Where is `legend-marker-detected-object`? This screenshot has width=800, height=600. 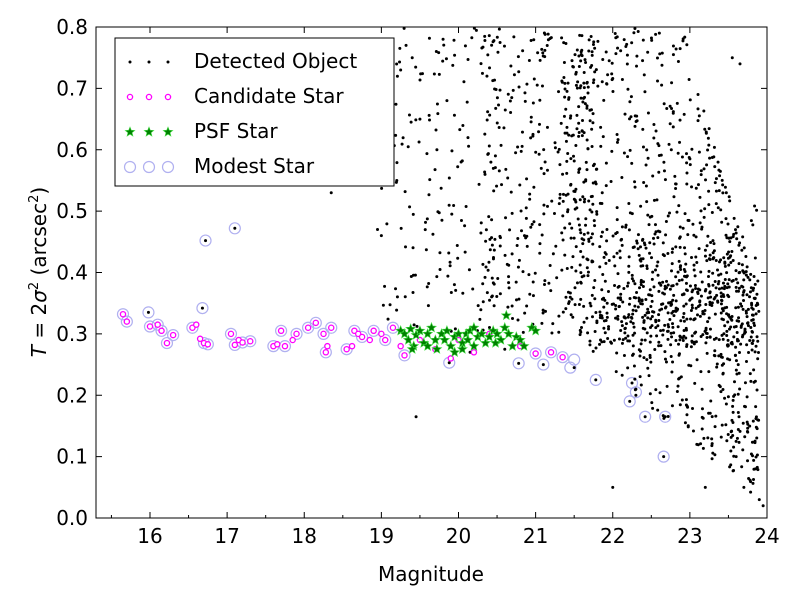
legend-marker-detected-object is located at coordinates (130, 62).